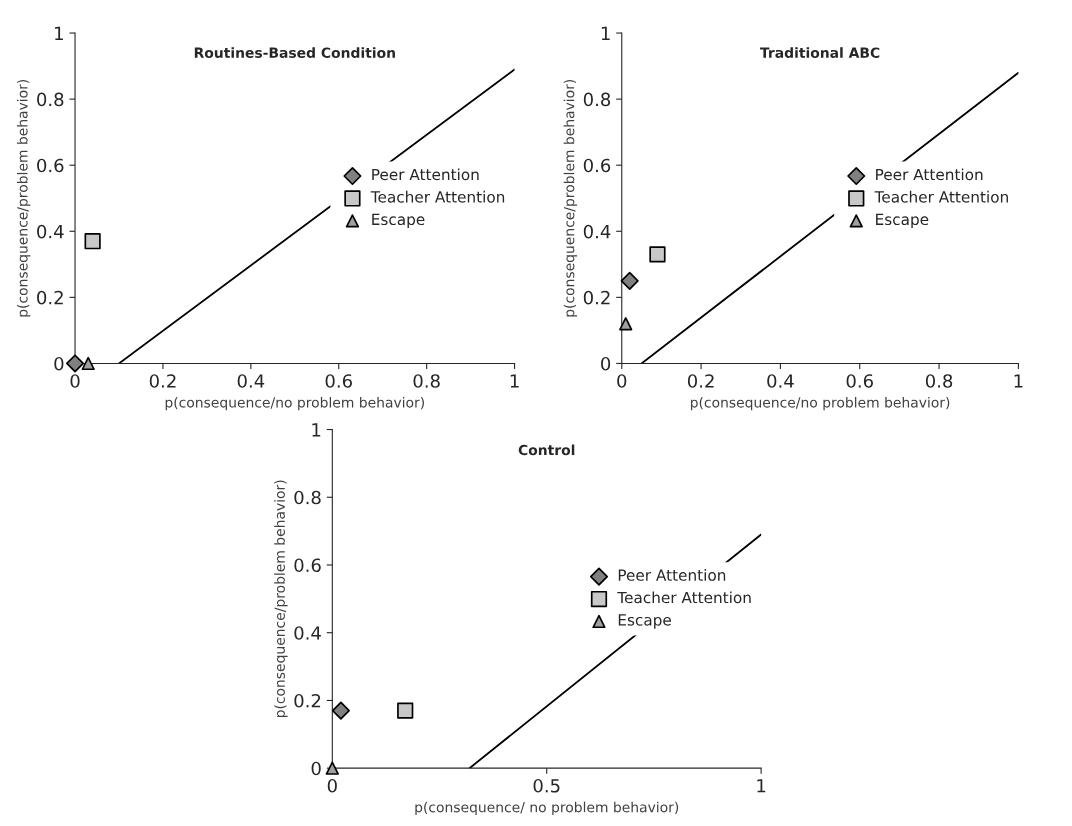 This screenshot has height=826, width=1072. What do you see at coordinates (546, 785) in the screenshot?
I see `x-tick-label: 0.5` at bounding box center [546, 785].